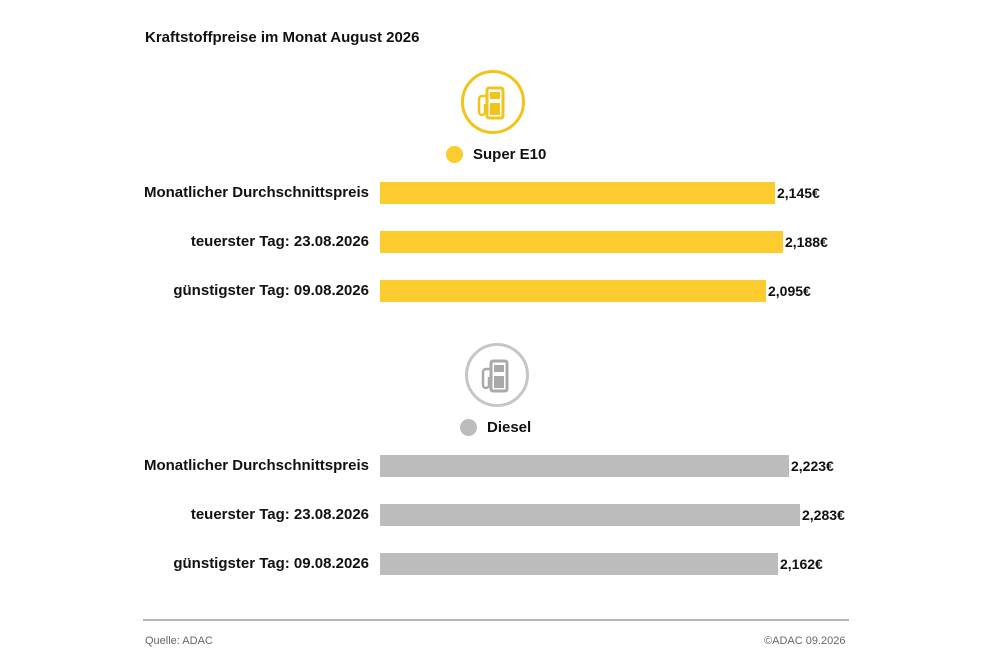 This screenshot has width=1000, height=667. I want to click on legend-label: Super E10, so click(510, 154).